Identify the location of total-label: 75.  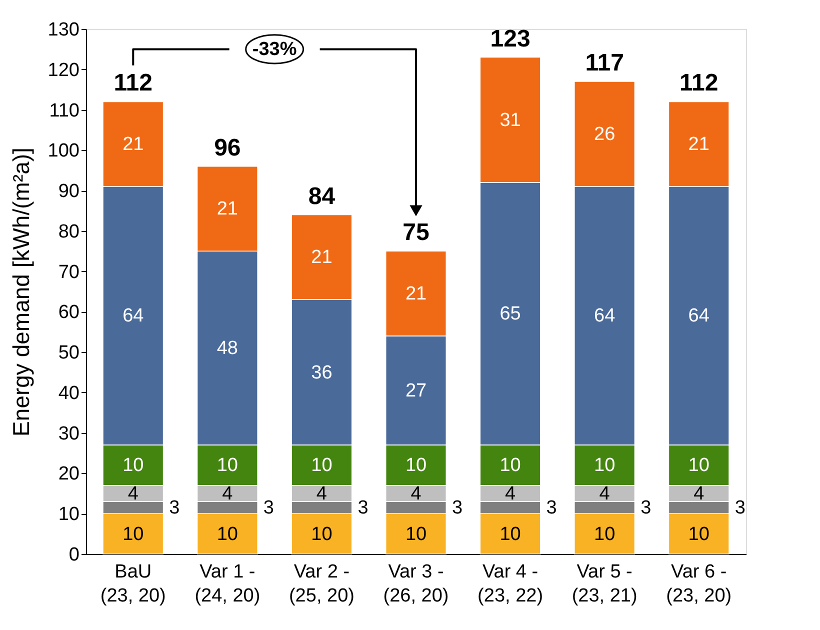
(416, 232).